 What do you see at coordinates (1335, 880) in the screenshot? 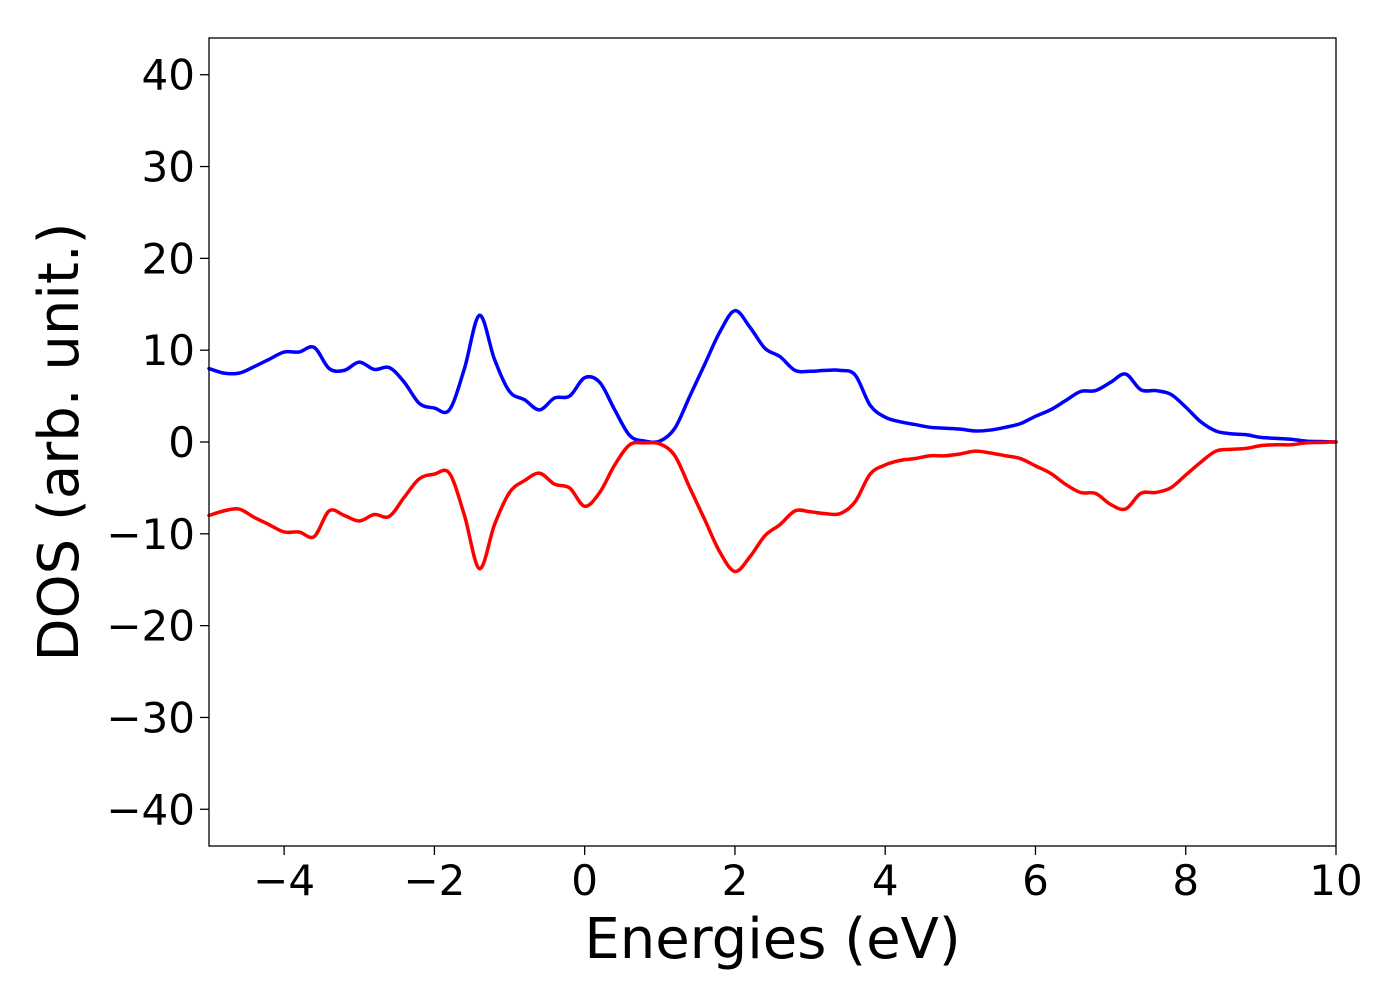
I see `x-tick-label: 10` at bounding box center [1335, 880].